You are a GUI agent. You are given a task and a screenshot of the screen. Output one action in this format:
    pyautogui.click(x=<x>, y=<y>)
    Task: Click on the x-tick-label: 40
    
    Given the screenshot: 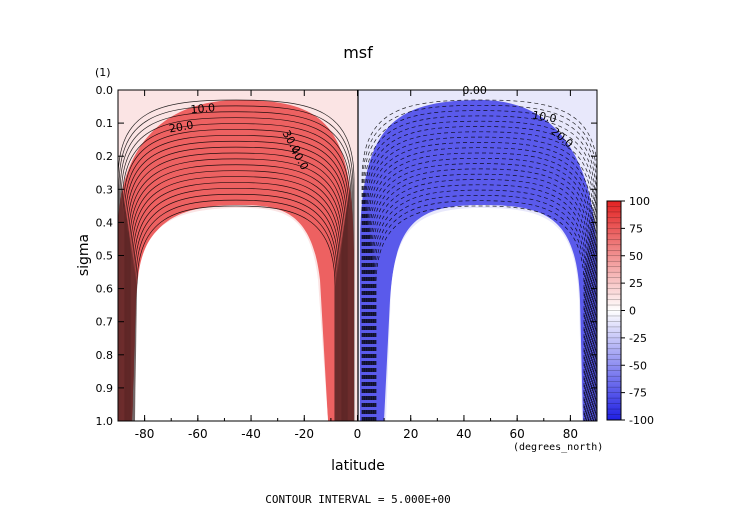 What is the action you would take?
    pyautogui.click(x=463, y=434)
    